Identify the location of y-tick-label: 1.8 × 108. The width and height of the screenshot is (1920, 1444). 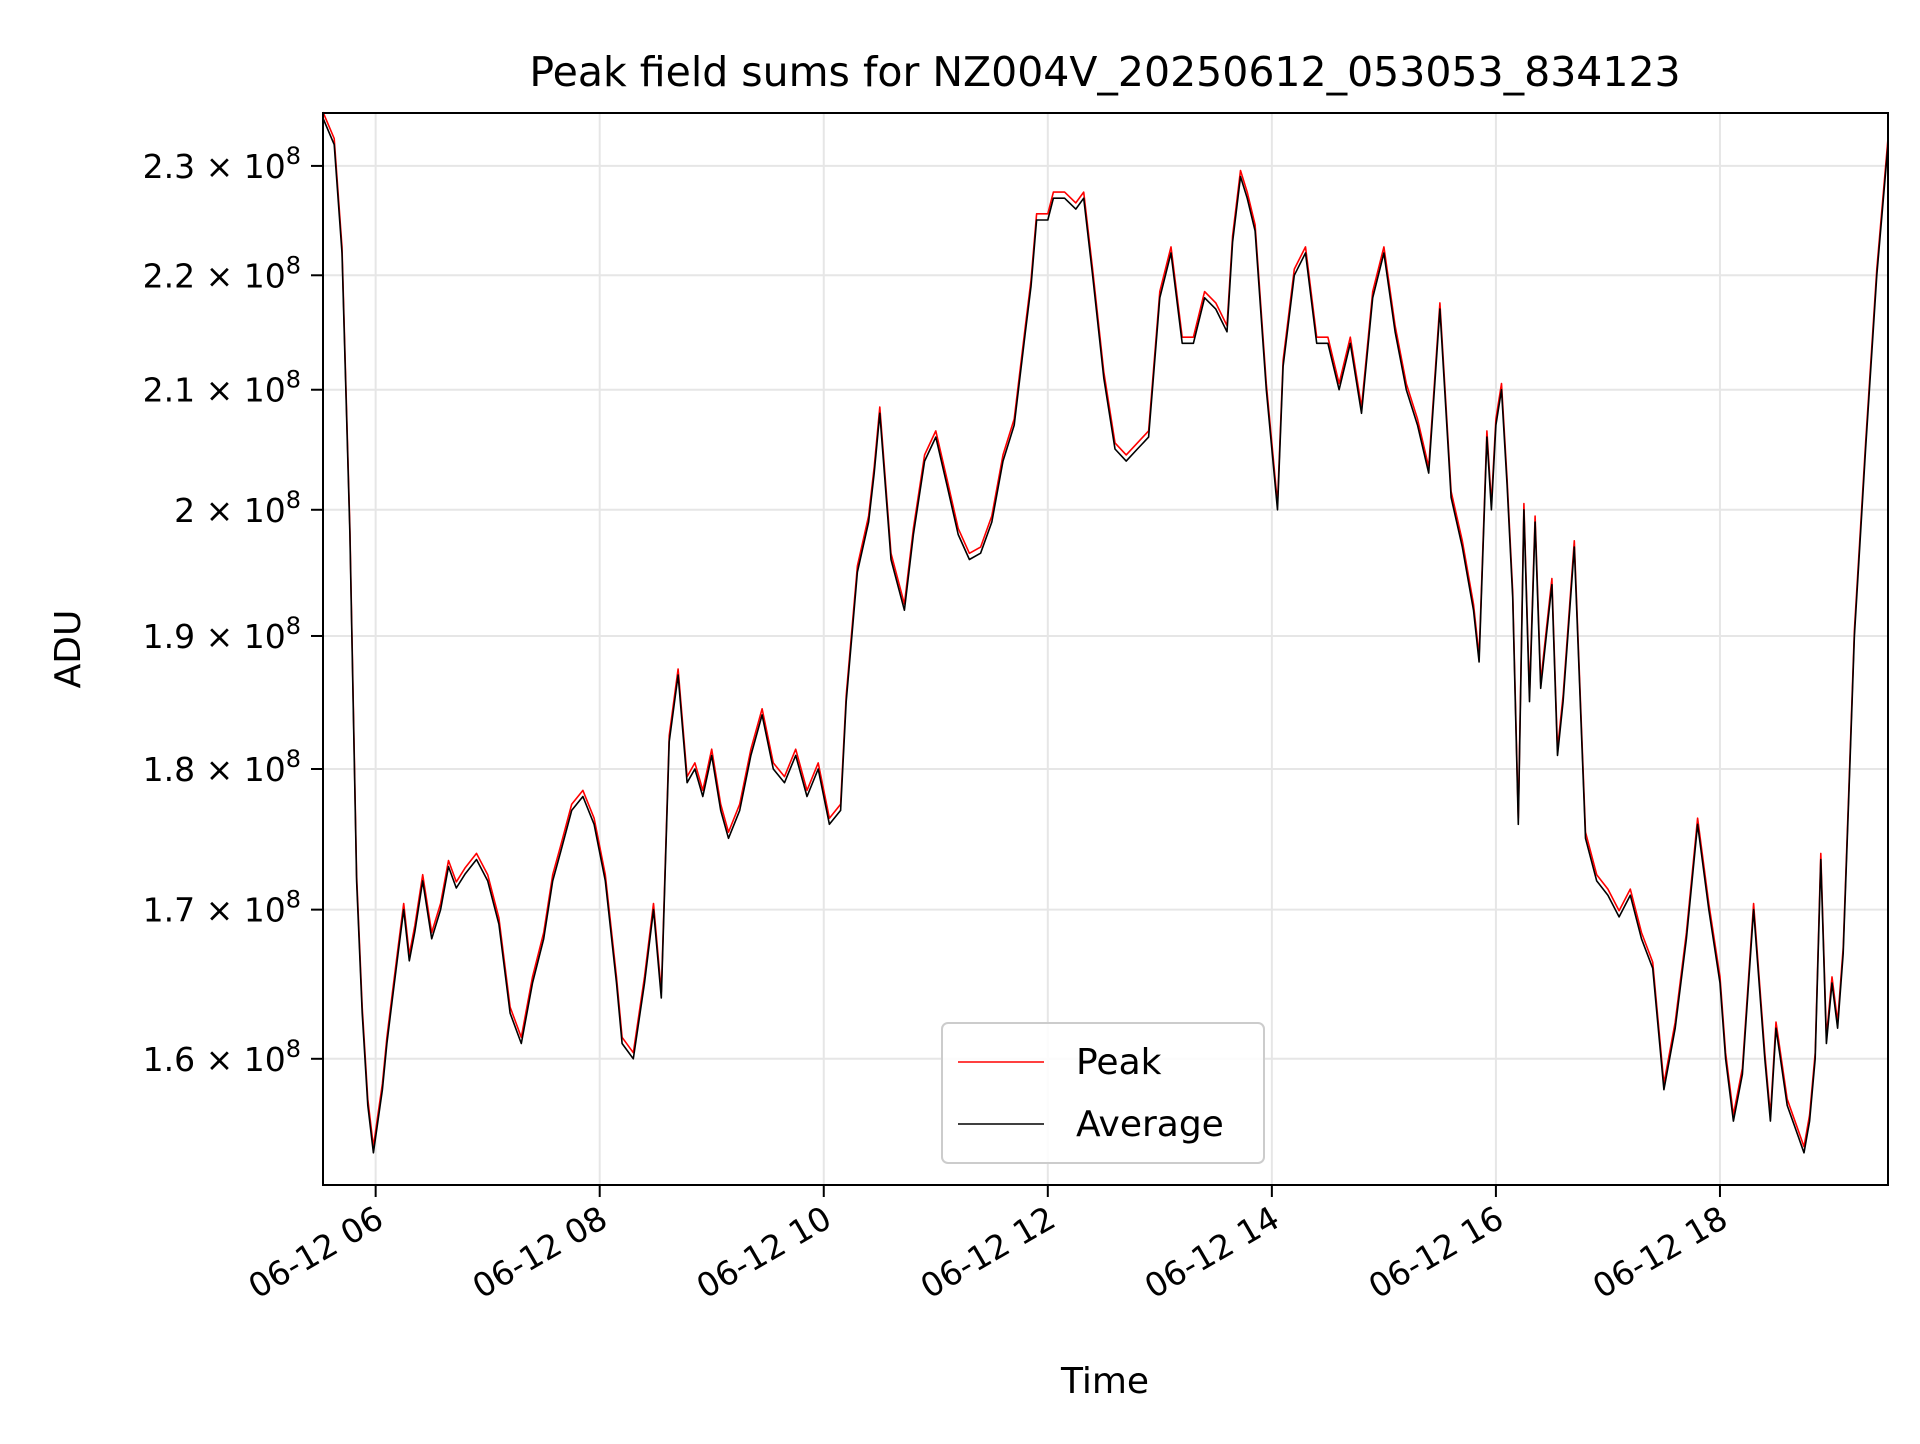
(222, 767).